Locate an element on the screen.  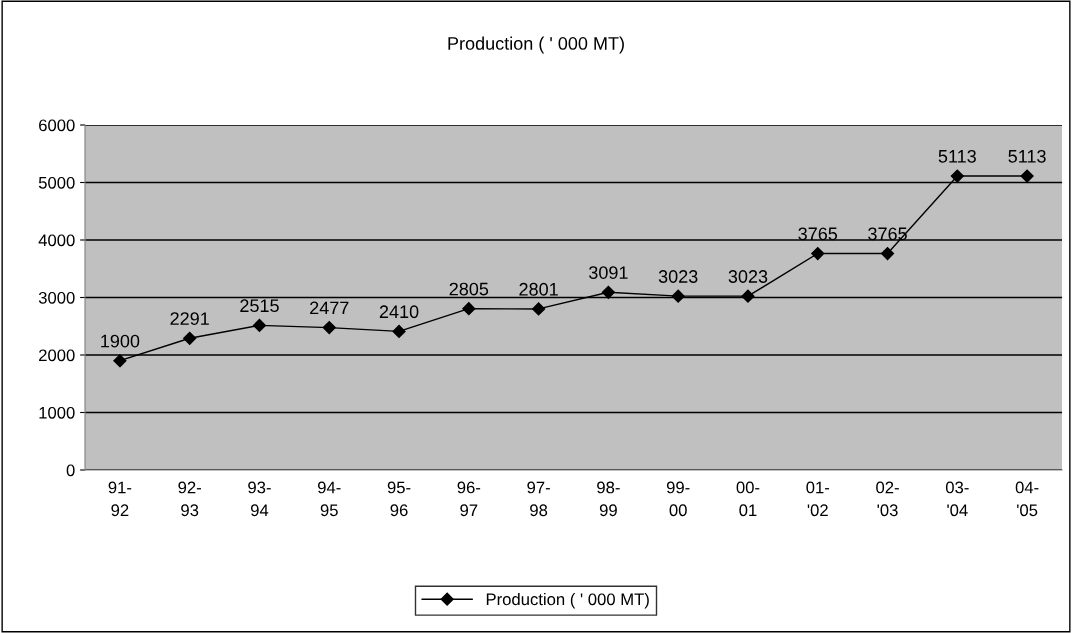
y-tick-label: 4000 is located at coordinates (56, 240).